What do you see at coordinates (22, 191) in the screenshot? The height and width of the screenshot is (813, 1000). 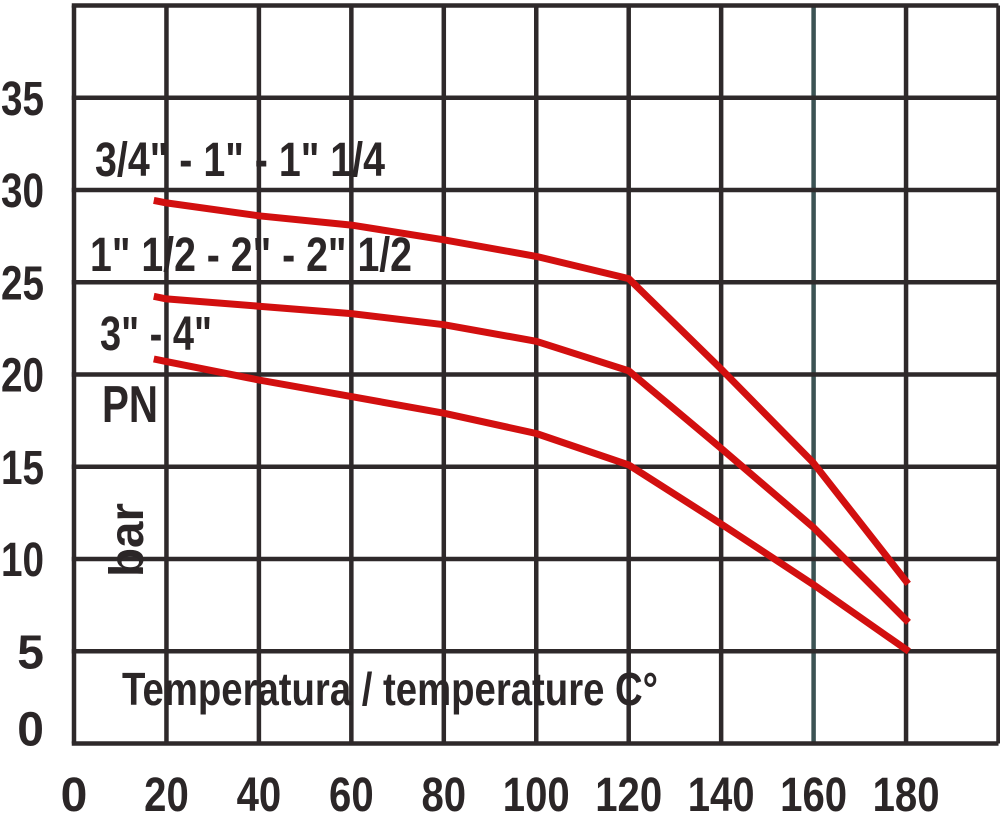 I see `y-tick-label-30: 30` at bounding box center [22, 191].